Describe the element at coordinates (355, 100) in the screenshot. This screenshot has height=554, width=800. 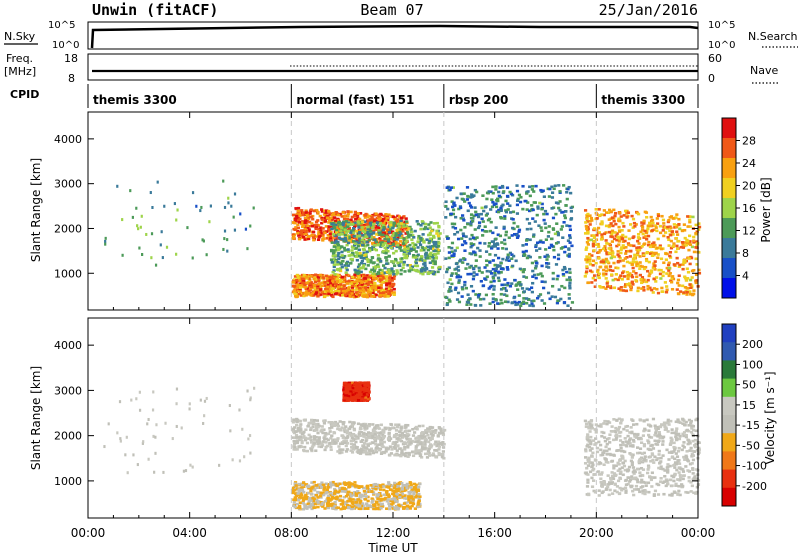
I see `cpid-mode-label: normal (fast) 151` at that location.